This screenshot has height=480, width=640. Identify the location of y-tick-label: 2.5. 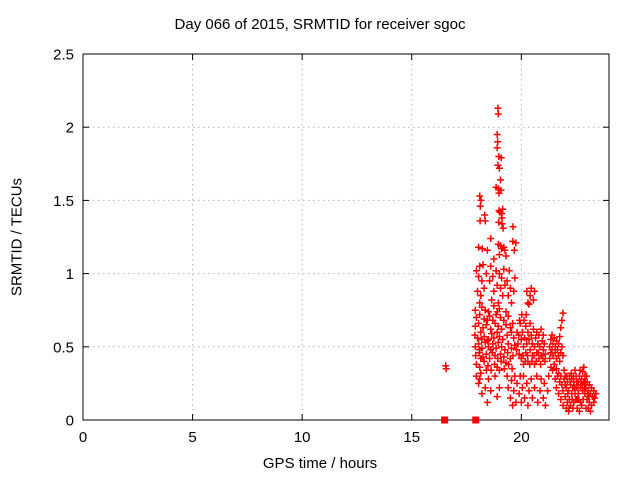
(63, 55).